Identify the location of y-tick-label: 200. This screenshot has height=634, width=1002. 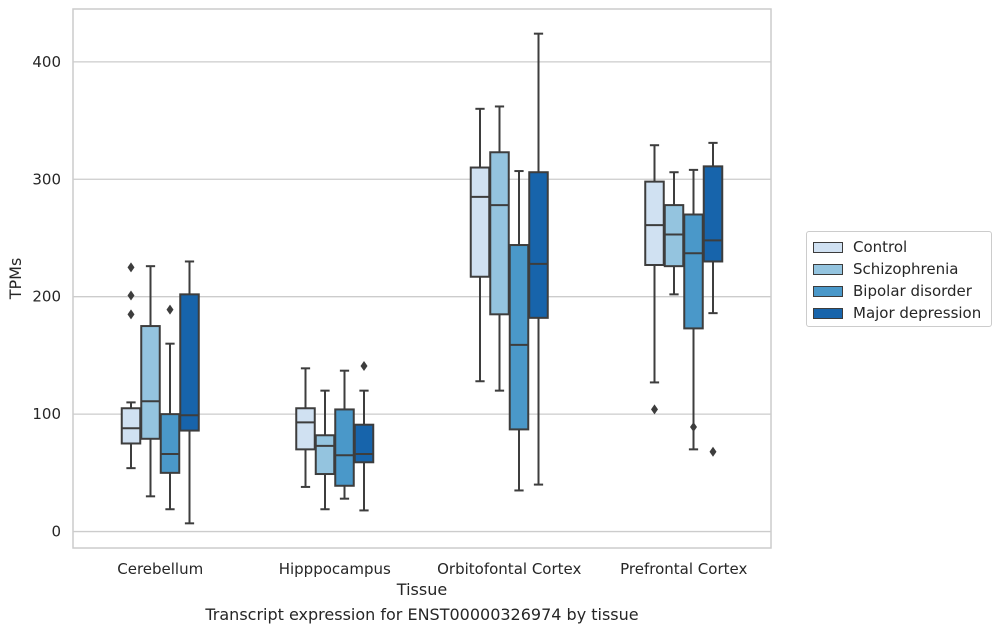
(46, 297).